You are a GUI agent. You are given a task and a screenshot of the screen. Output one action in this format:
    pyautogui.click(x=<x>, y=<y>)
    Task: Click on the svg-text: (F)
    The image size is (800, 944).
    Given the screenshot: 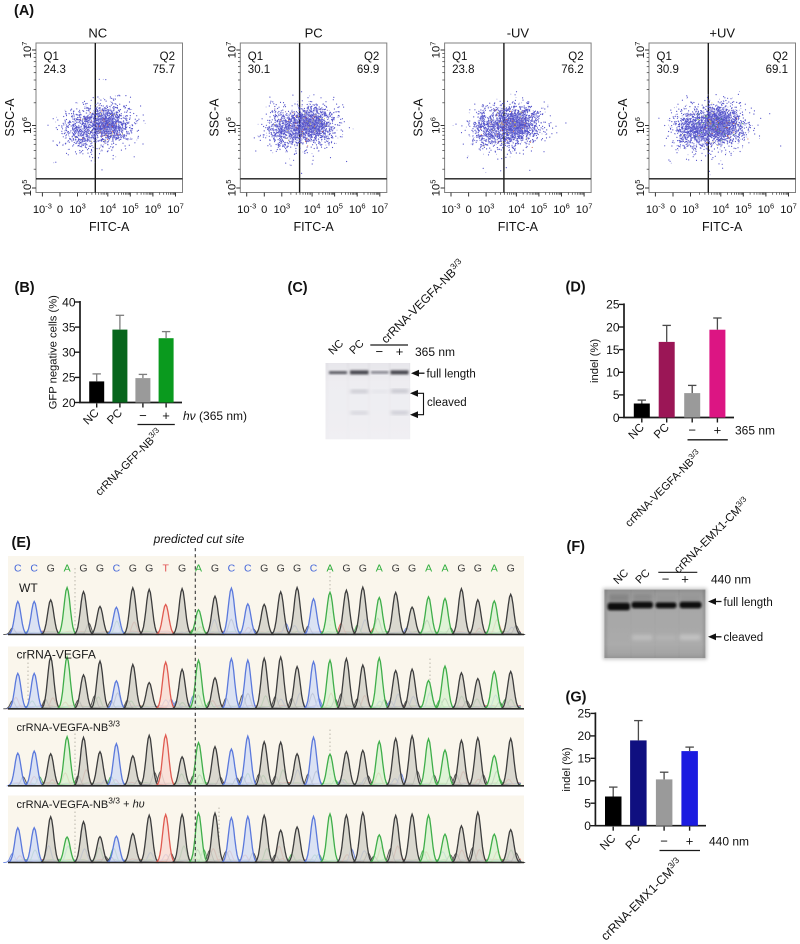 What is the action you would take?
    pyautogui.click(x=576, y=547)
    